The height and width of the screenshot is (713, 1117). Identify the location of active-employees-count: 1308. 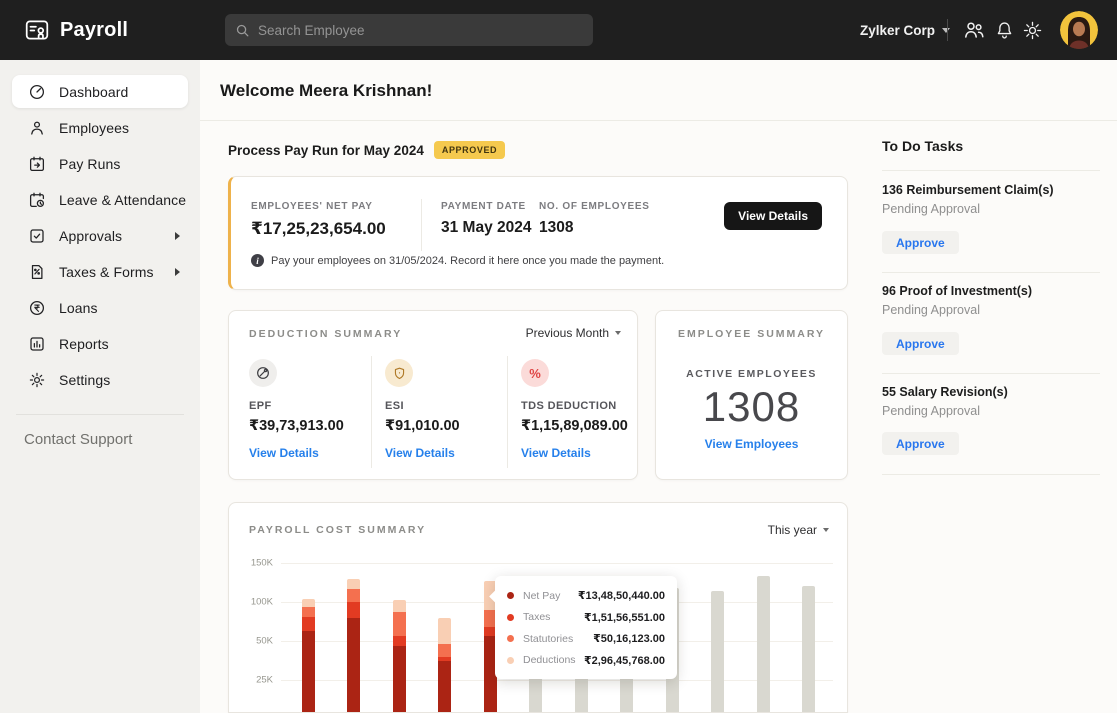
(751, 406).